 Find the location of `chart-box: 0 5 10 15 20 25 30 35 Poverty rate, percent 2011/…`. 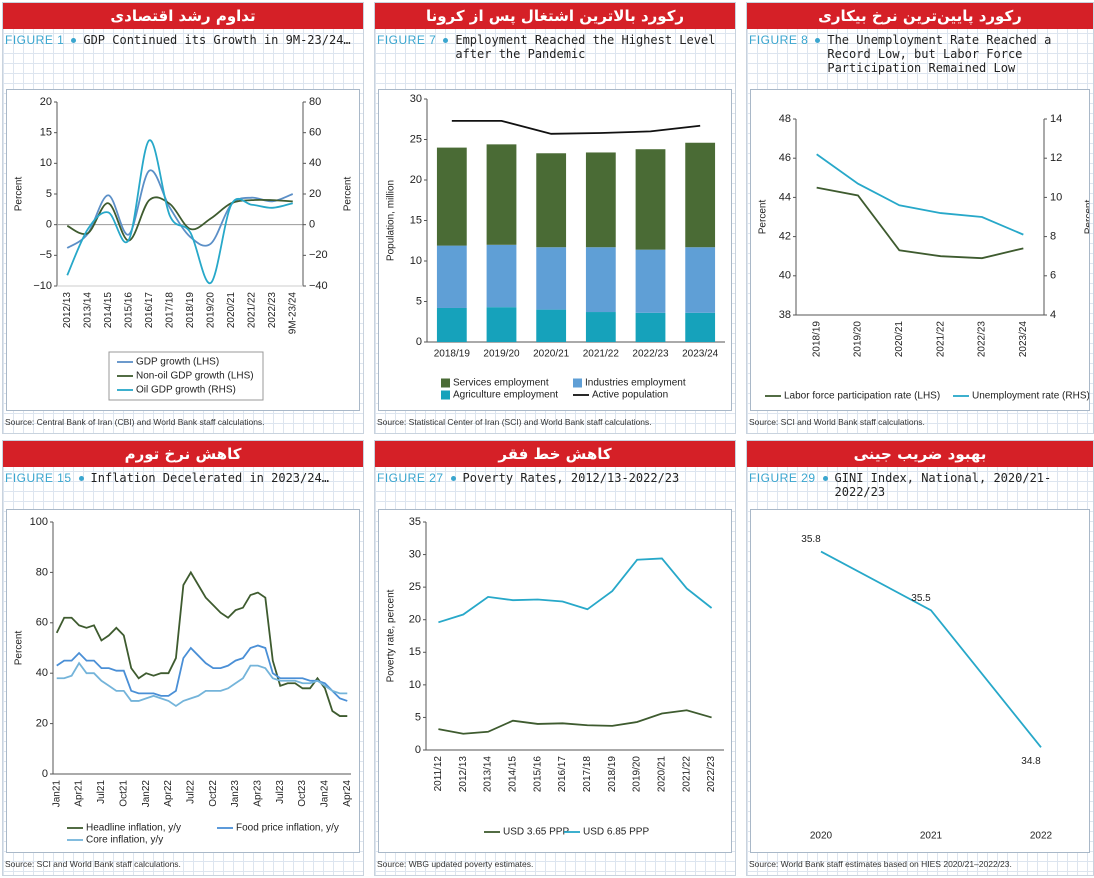

chart-box: 0 5 10 15 20 25 30 35 Poverty rate, percent 2011/… is located at coordinates (555, 681).